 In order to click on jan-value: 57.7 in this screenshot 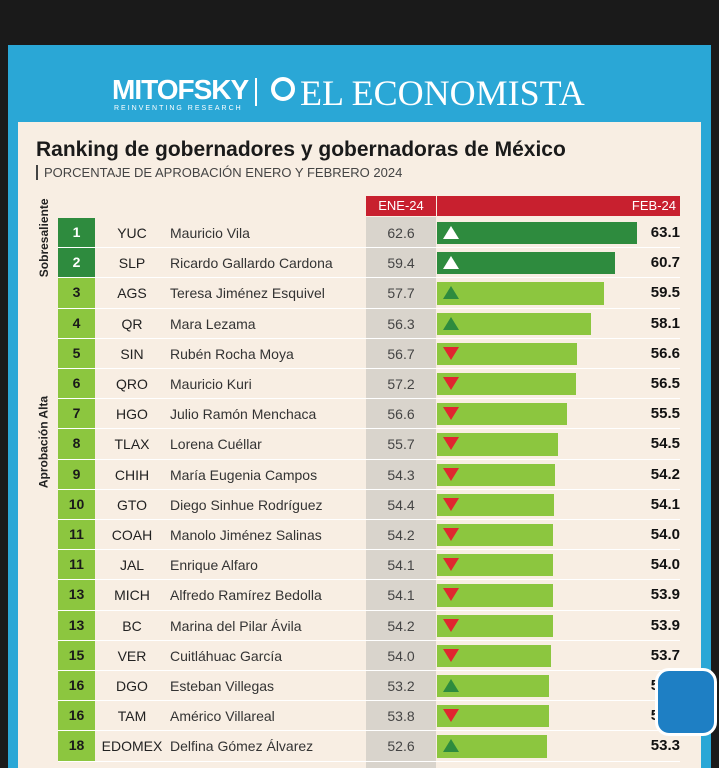, I will do `click(401, 293)`.